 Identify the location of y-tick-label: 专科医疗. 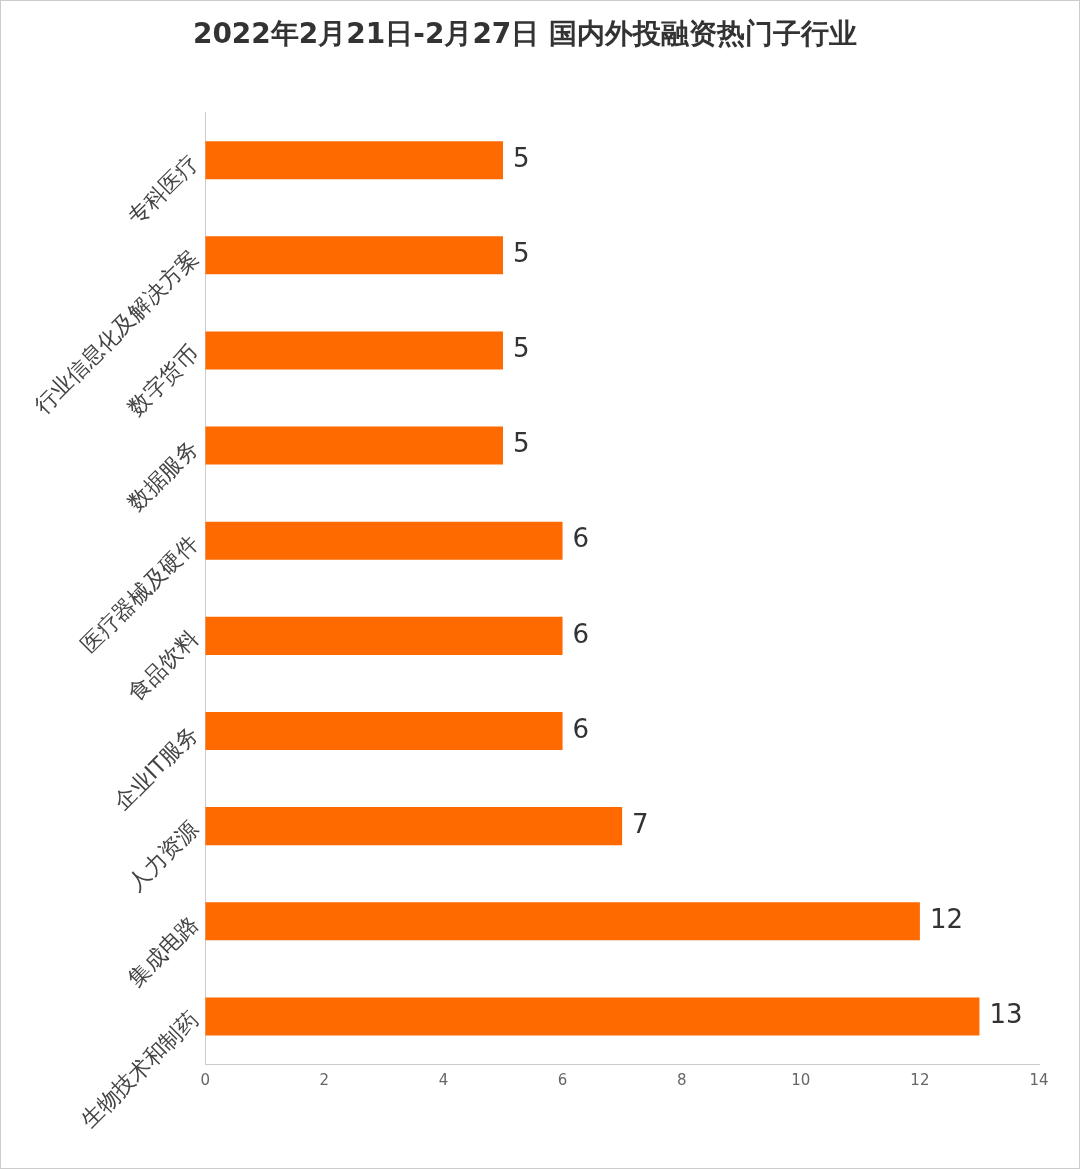
(162, 190).